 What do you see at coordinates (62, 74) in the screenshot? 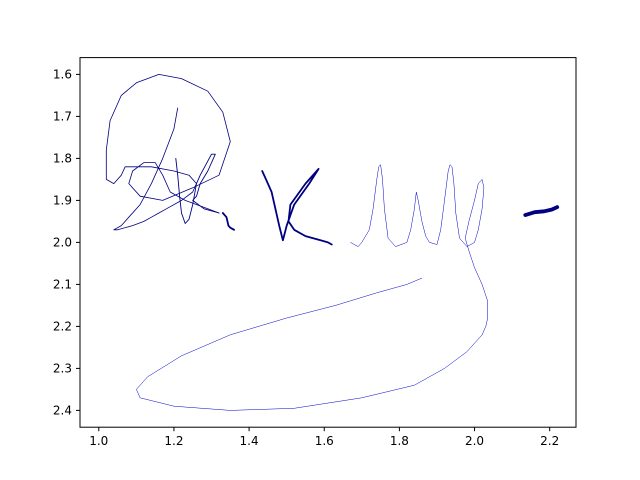
I see `y-tick-label: 1.6` at bounding box center [62, 74].